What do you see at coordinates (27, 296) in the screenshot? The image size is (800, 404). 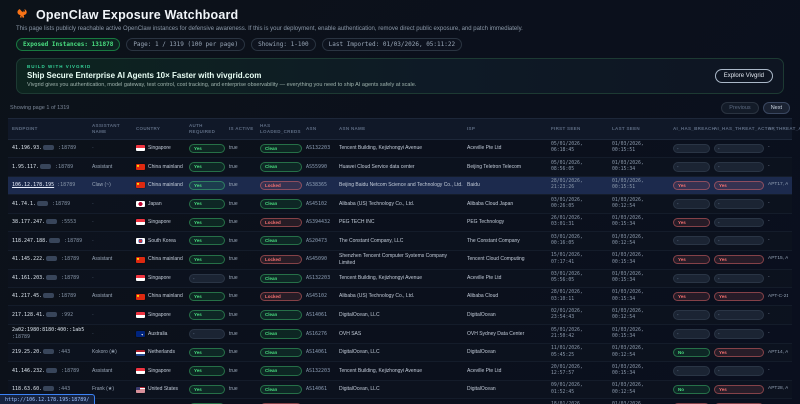 I see `endpoint-ip: 41.217.45.` at bounding box center [27, 296].